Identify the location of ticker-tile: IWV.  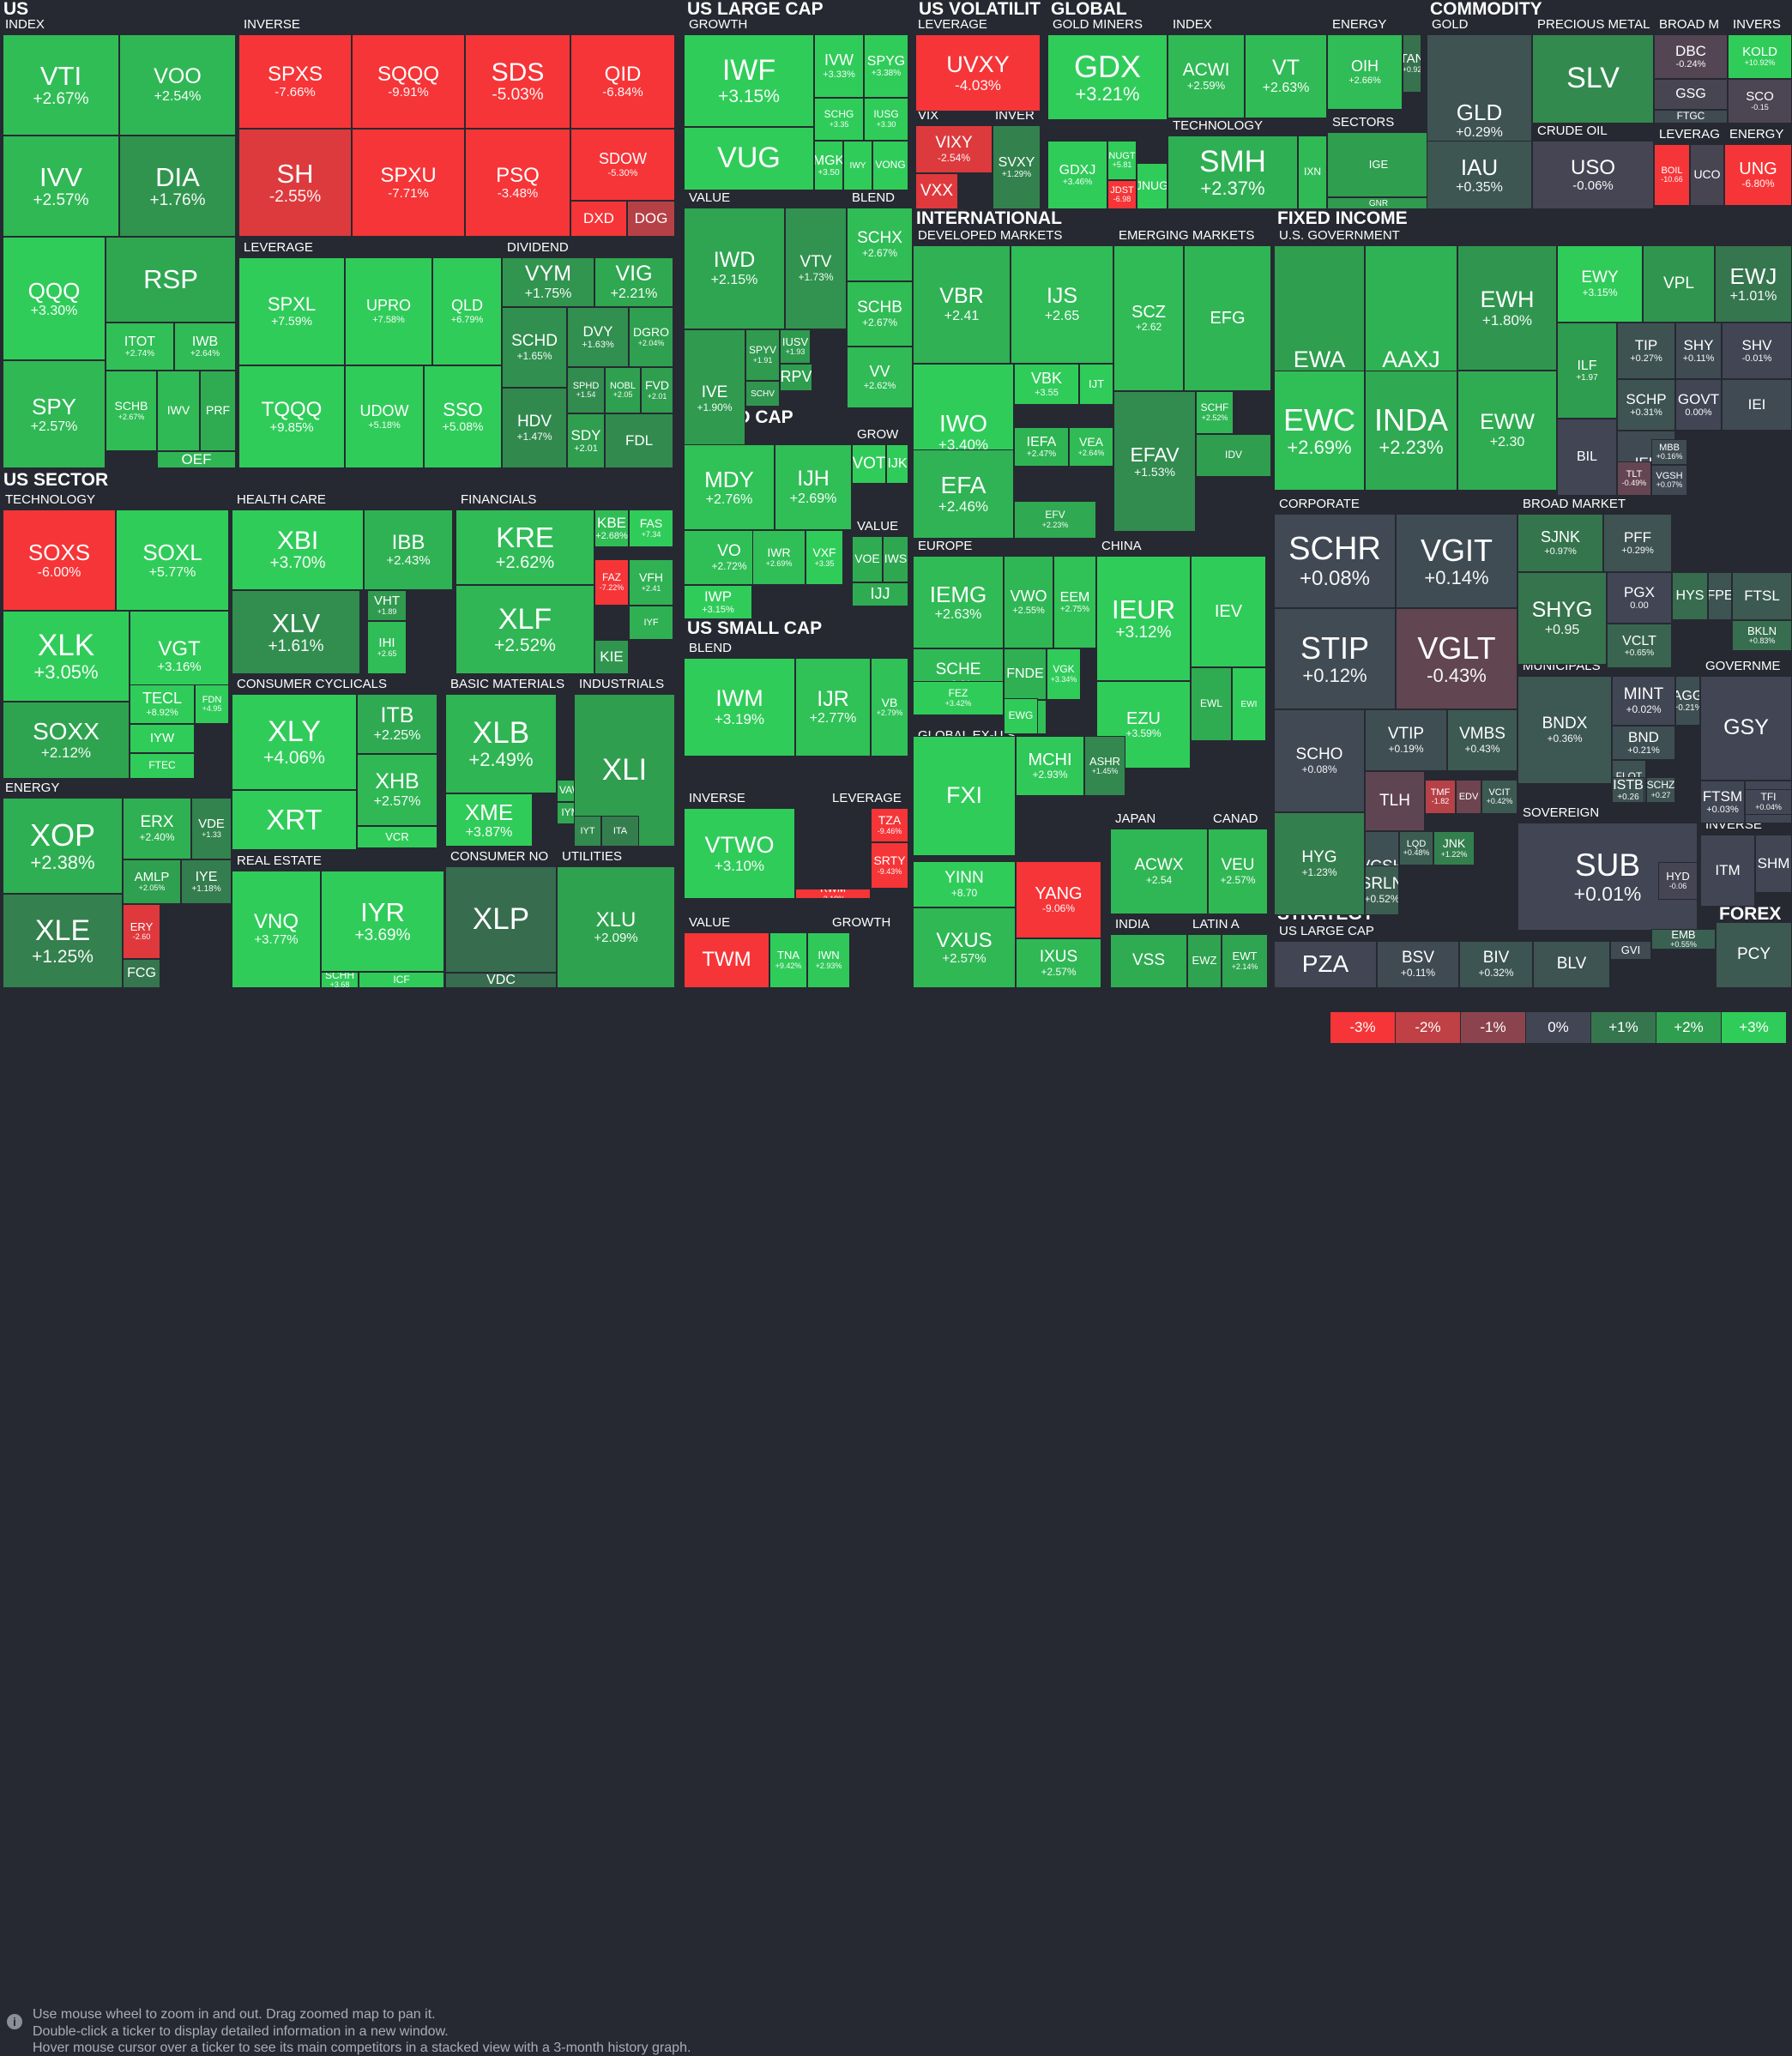
(178, 411).